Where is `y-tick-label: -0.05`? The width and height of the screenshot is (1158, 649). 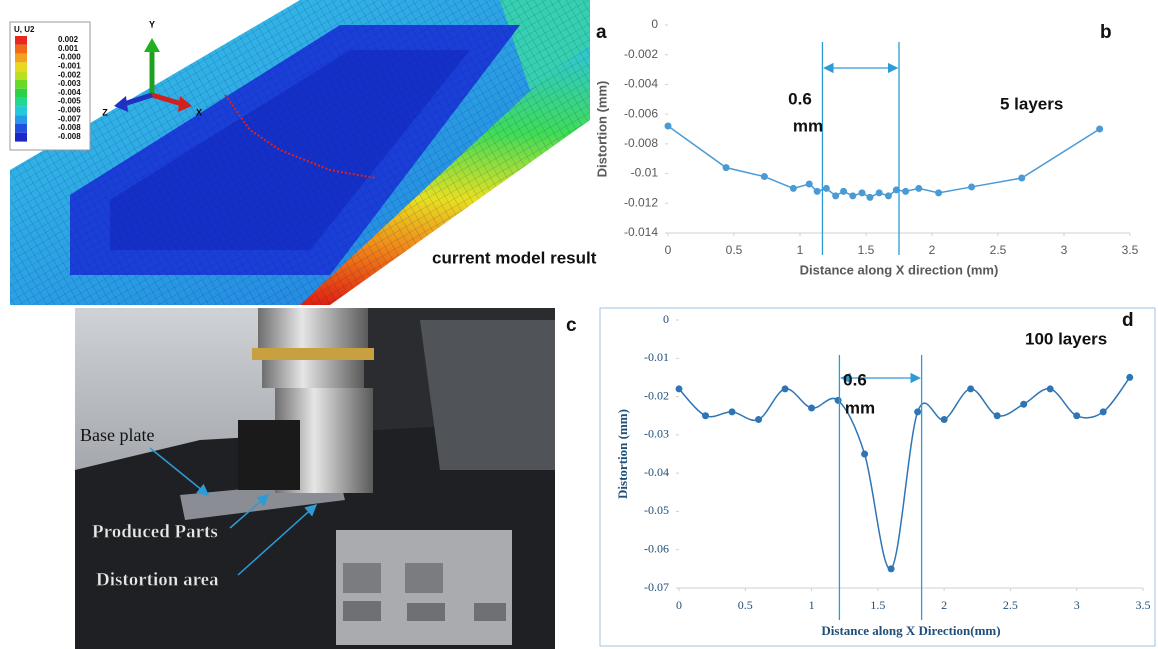
y-tick-label: -0.05 is located at coordinates (656, 510).